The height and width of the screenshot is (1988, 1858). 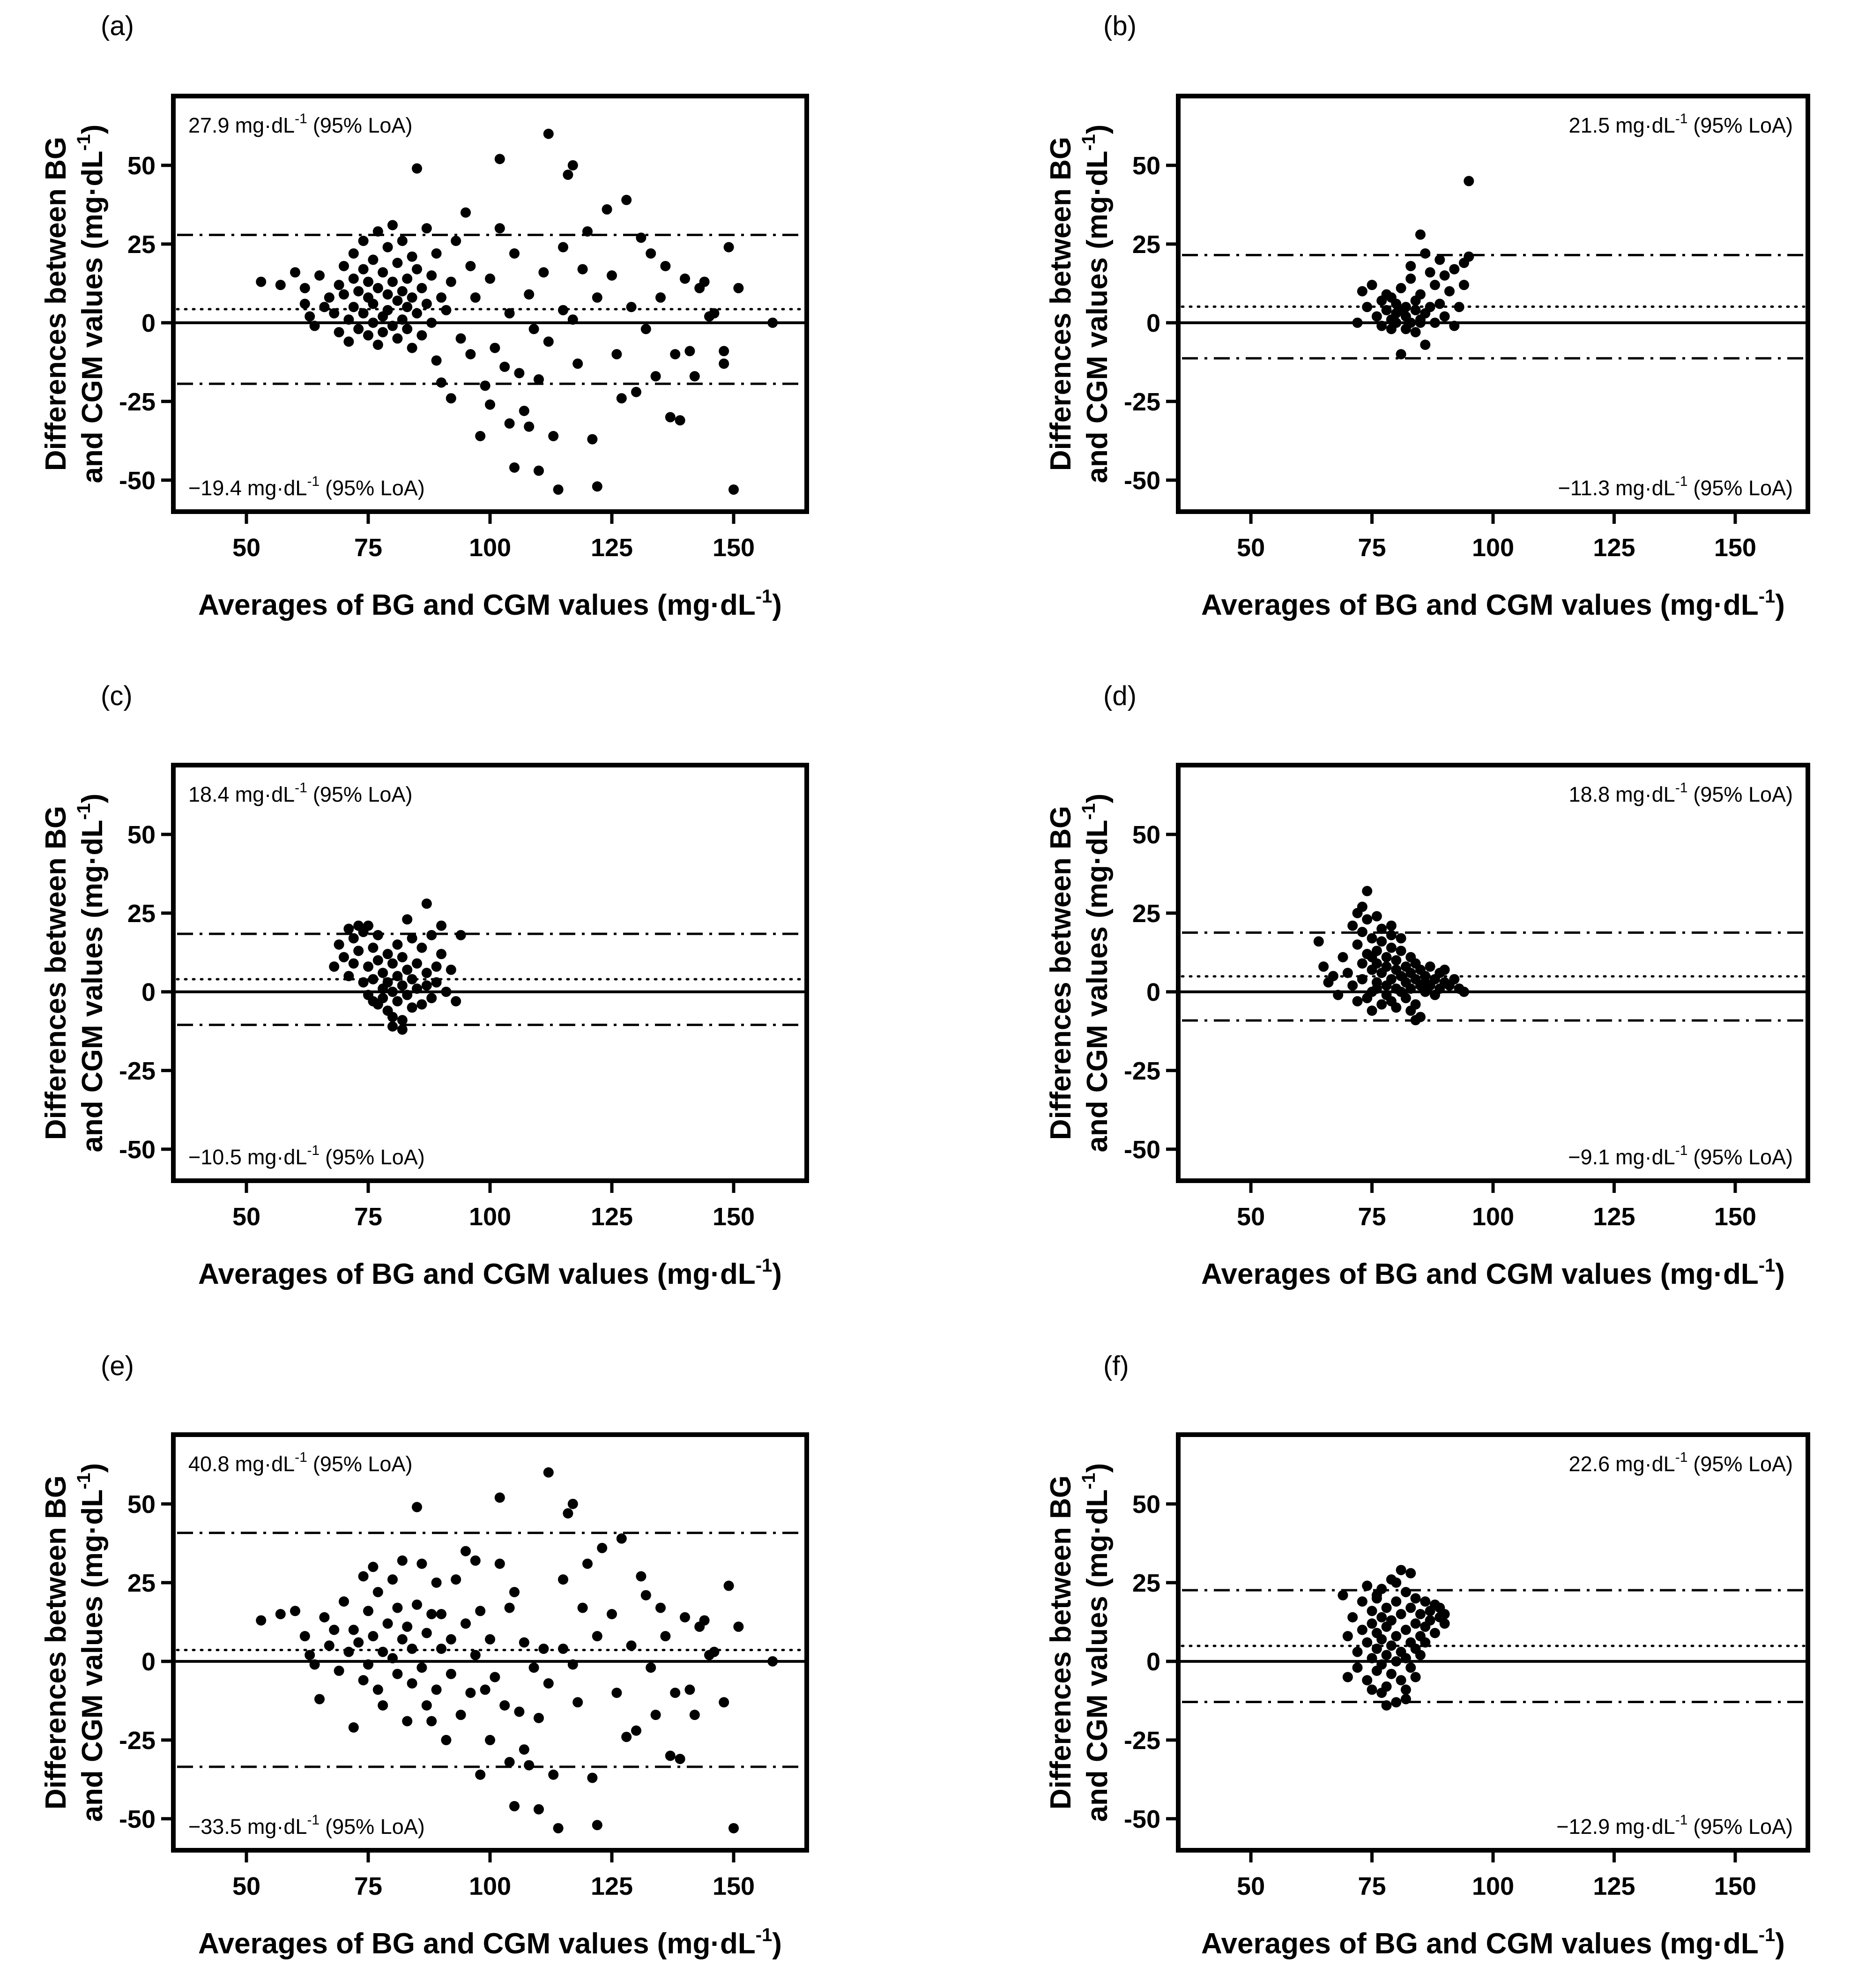 I want to click on panel-label: (b), so click(x=1120, y=26).